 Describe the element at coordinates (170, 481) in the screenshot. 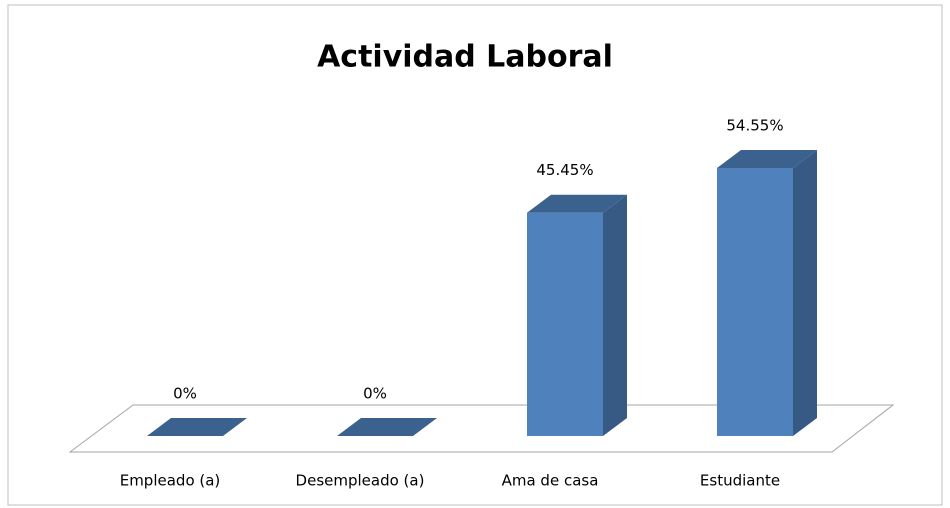

I see `x-tick-label: Empleado (a)` at that location.